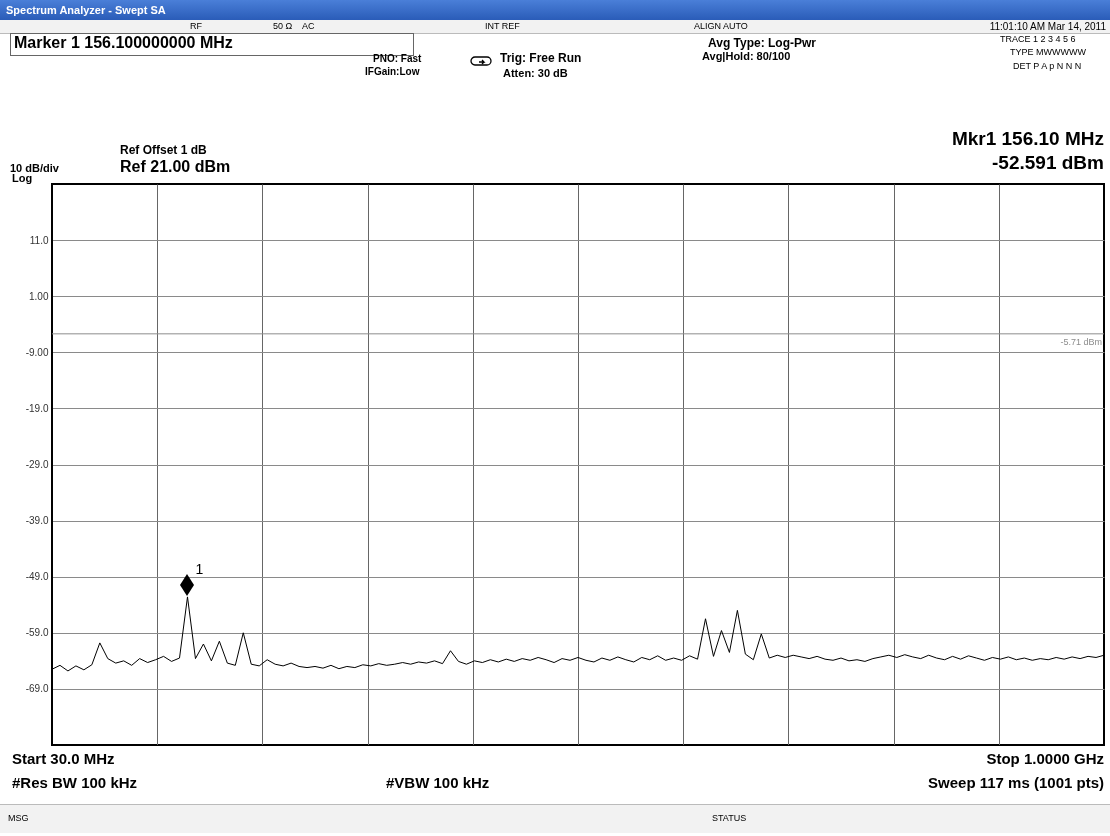 This screenshot has height=836, width=1110. I want to click on y-tick-label: -9.00, so click(37, 352).